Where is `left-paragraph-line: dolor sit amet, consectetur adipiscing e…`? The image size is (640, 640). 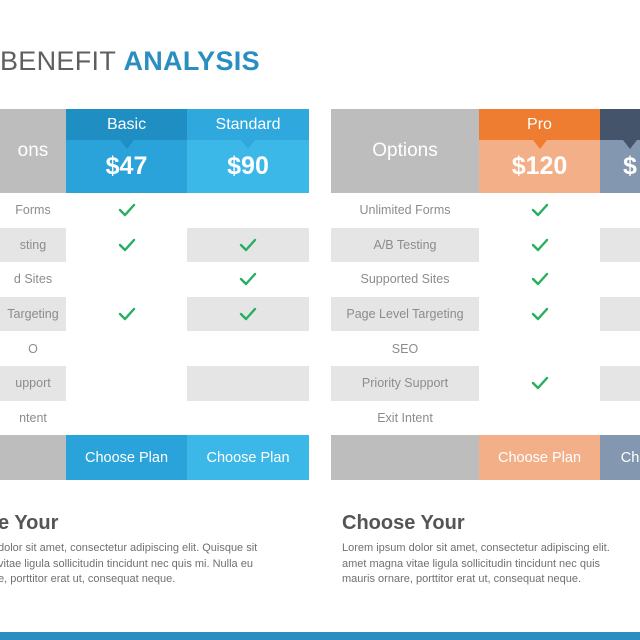
left-paragraph-line: dolor sit amet, consectetur adipiscing e… is located at coordinates (129, 548).